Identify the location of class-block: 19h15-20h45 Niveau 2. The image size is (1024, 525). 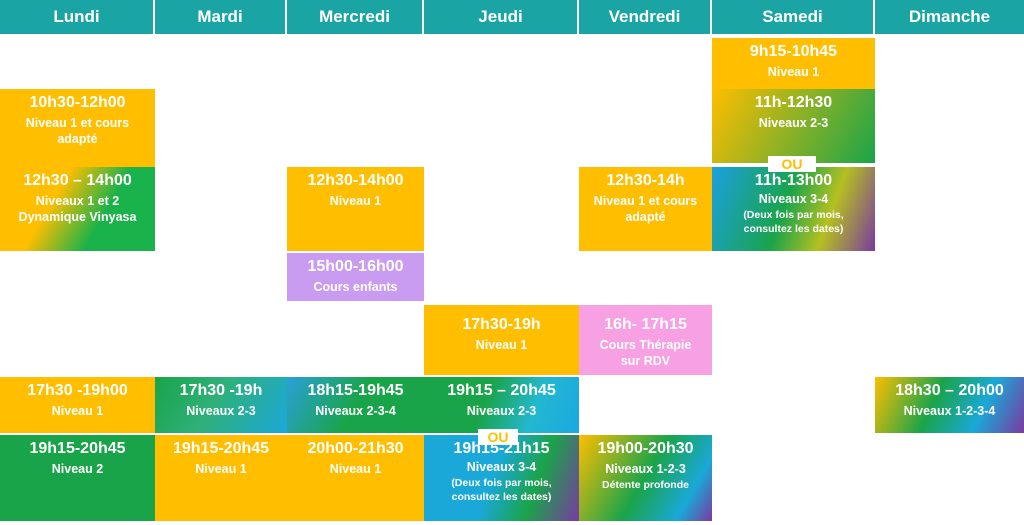
(77, 478).